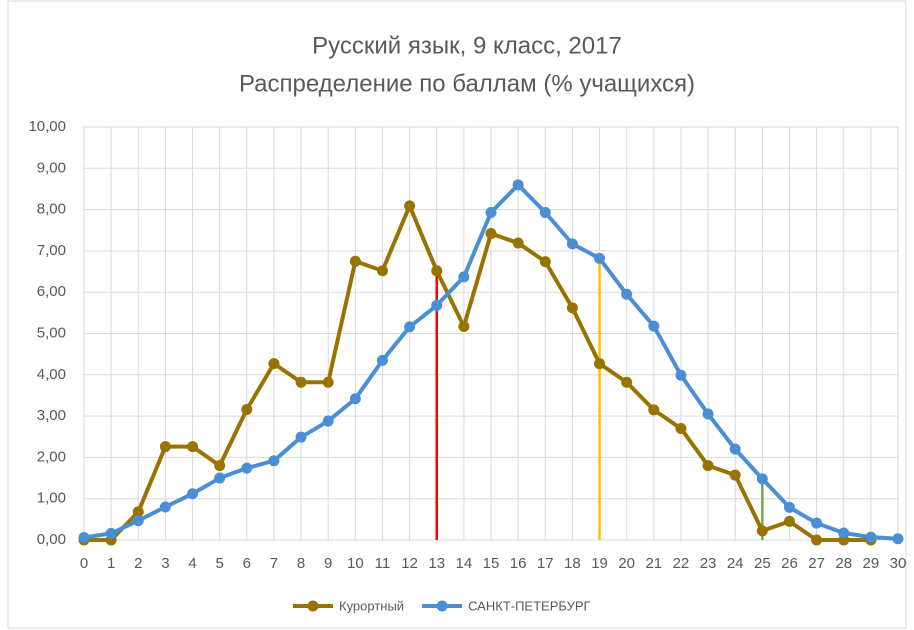  Describe the element at coordinates (138, 563) in the screenshot. I see `x-tick-label: 2` at that location.